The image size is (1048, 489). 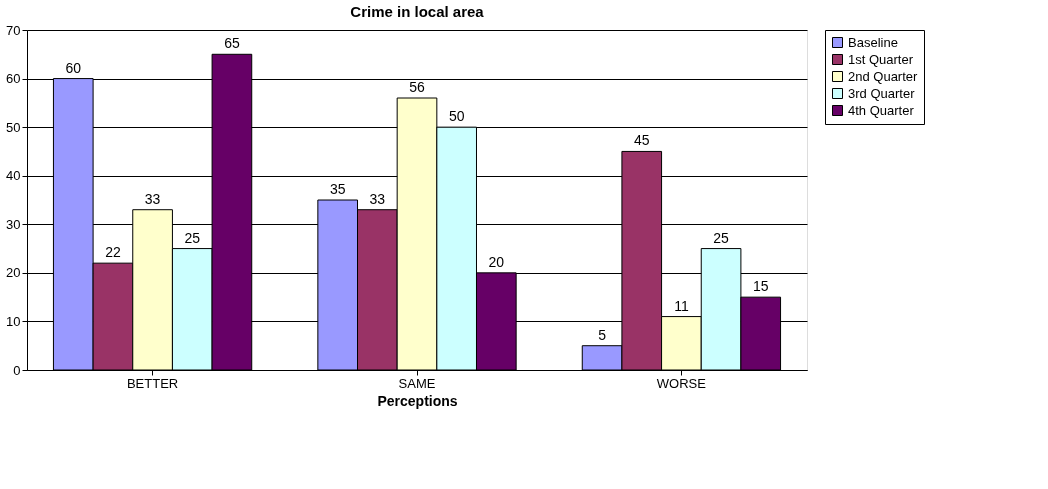 I want to click on x-axis-title: Perceptions, so click(x=417, y=400).